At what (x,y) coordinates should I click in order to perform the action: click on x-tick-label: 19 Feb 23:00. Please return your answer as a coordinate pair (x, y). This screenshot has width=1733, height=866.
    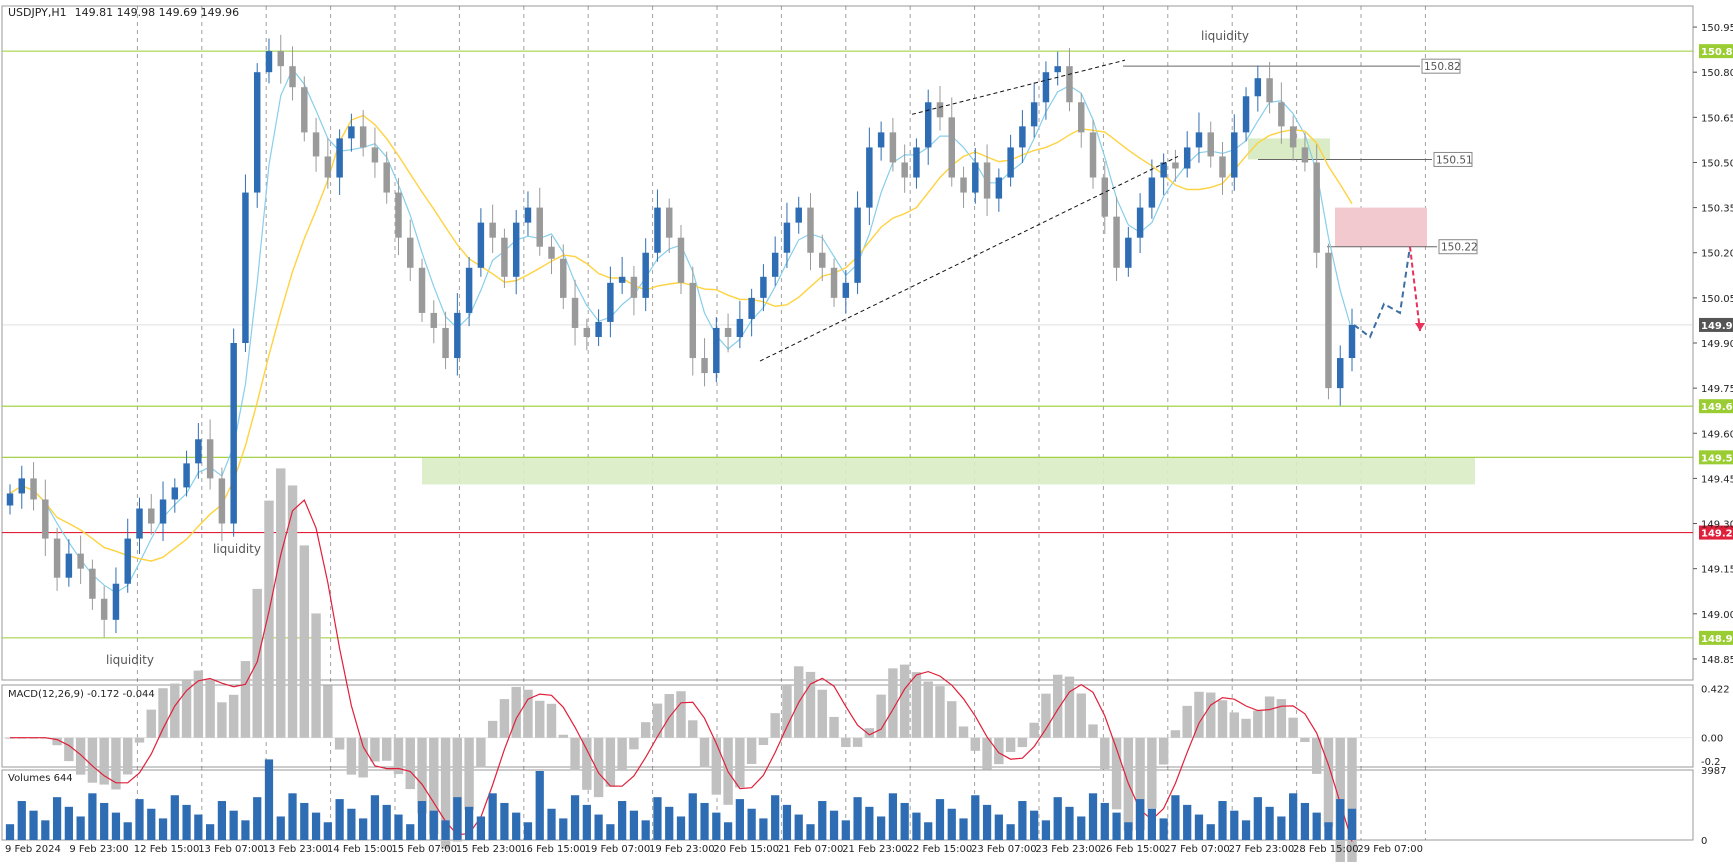
    Looking at the image, I should click on (682, 849).